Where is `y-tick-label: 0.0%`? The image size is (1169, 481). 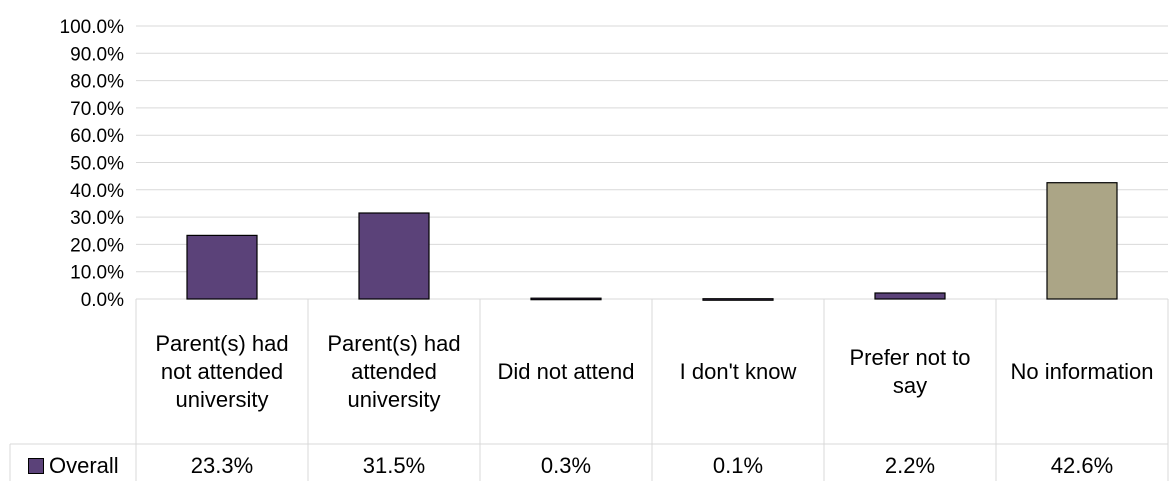
y-tick-label: 0.0% is located at coordinates (102, 300).